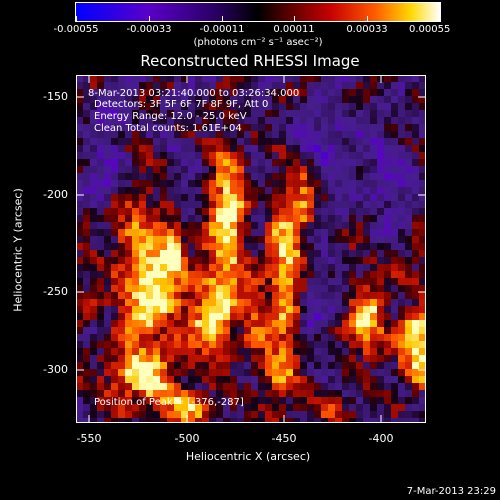 The image size is (500, 500). What do you see at coordinates (381, 438) in the screenshot?
I see `x-tick-label: -400` at bounding box center [381, 438].